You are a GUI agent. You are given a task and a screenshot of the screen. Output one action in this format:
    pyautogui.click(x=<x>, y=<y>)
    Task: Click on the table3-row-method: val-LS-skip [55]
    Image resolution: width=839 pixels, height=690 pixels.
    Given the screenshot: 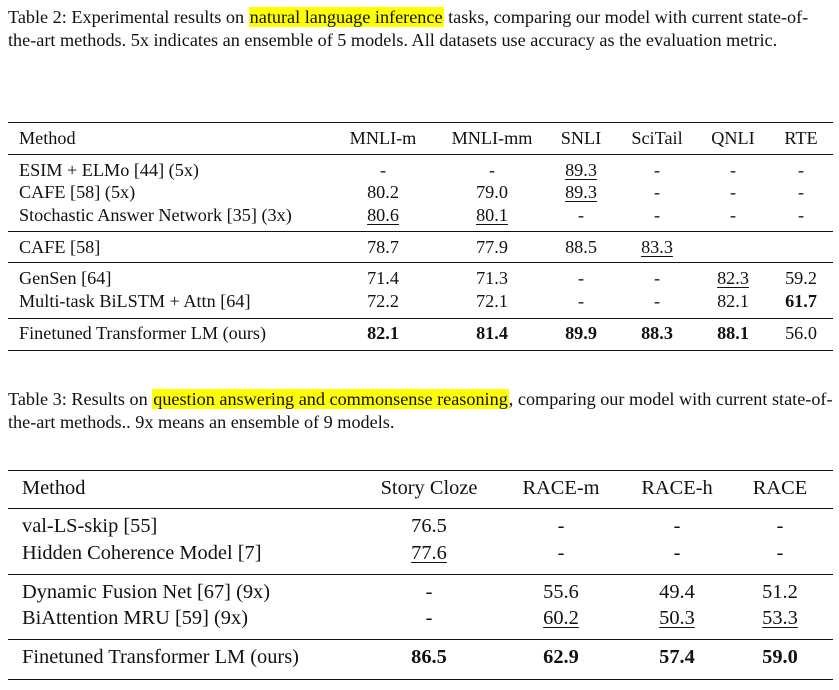 What is the action you would take?
    pyautogui.click(x=90, y=526)
    